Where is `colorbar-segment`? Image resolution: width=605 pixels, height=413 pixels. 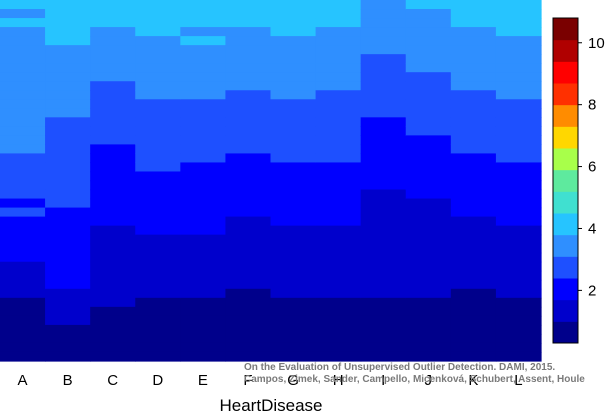
colorbar-segment is located at coordinates (565, 180).